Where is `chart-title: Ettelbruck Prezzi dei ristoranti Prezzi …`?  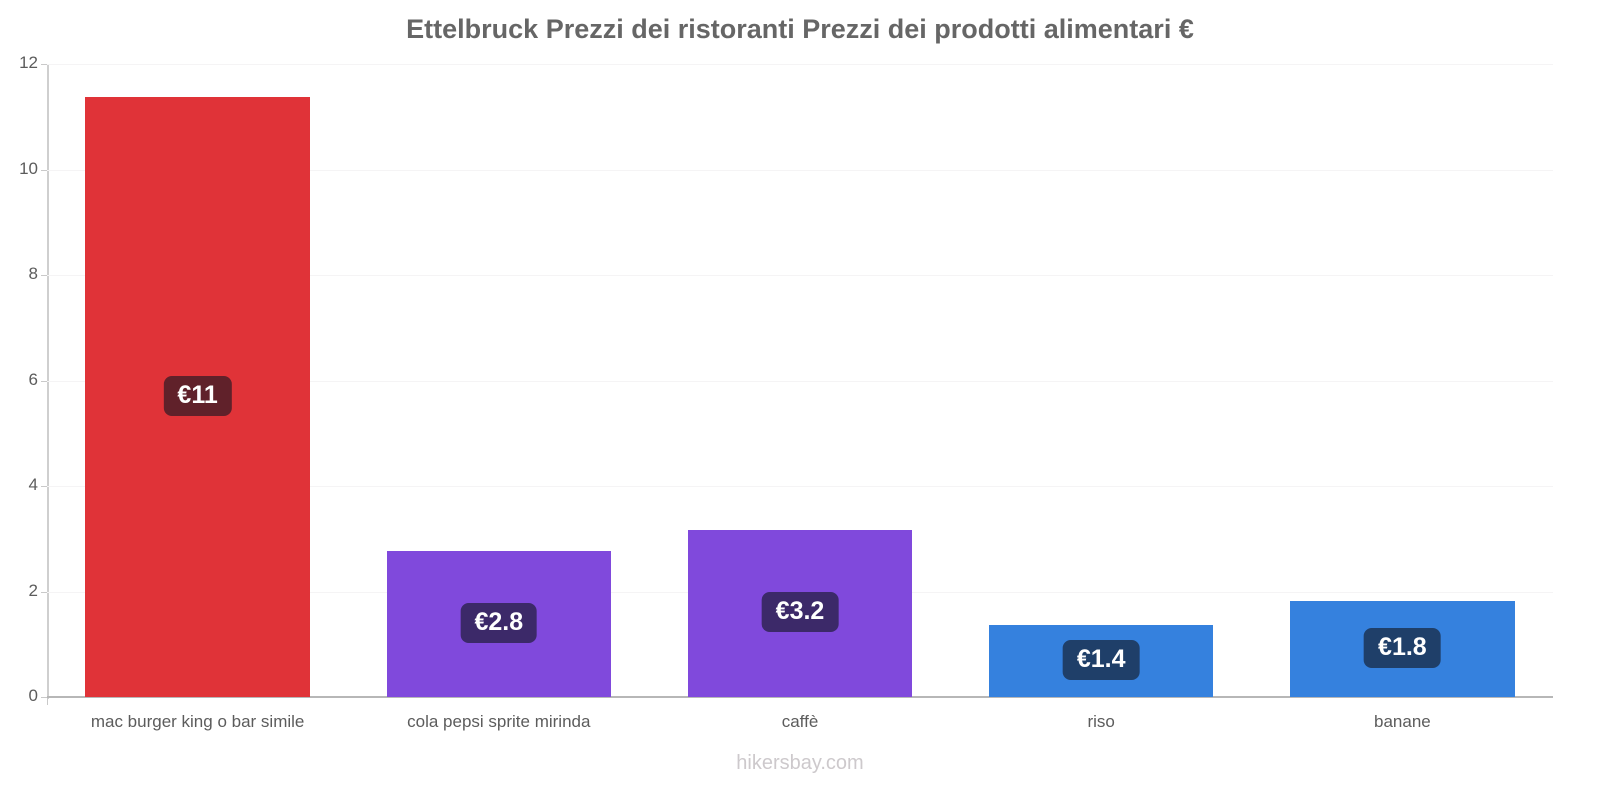
chart-title: Ettelbruck Prezzi dei ristoranti Prezzi … is located at coordinates (800, 29).